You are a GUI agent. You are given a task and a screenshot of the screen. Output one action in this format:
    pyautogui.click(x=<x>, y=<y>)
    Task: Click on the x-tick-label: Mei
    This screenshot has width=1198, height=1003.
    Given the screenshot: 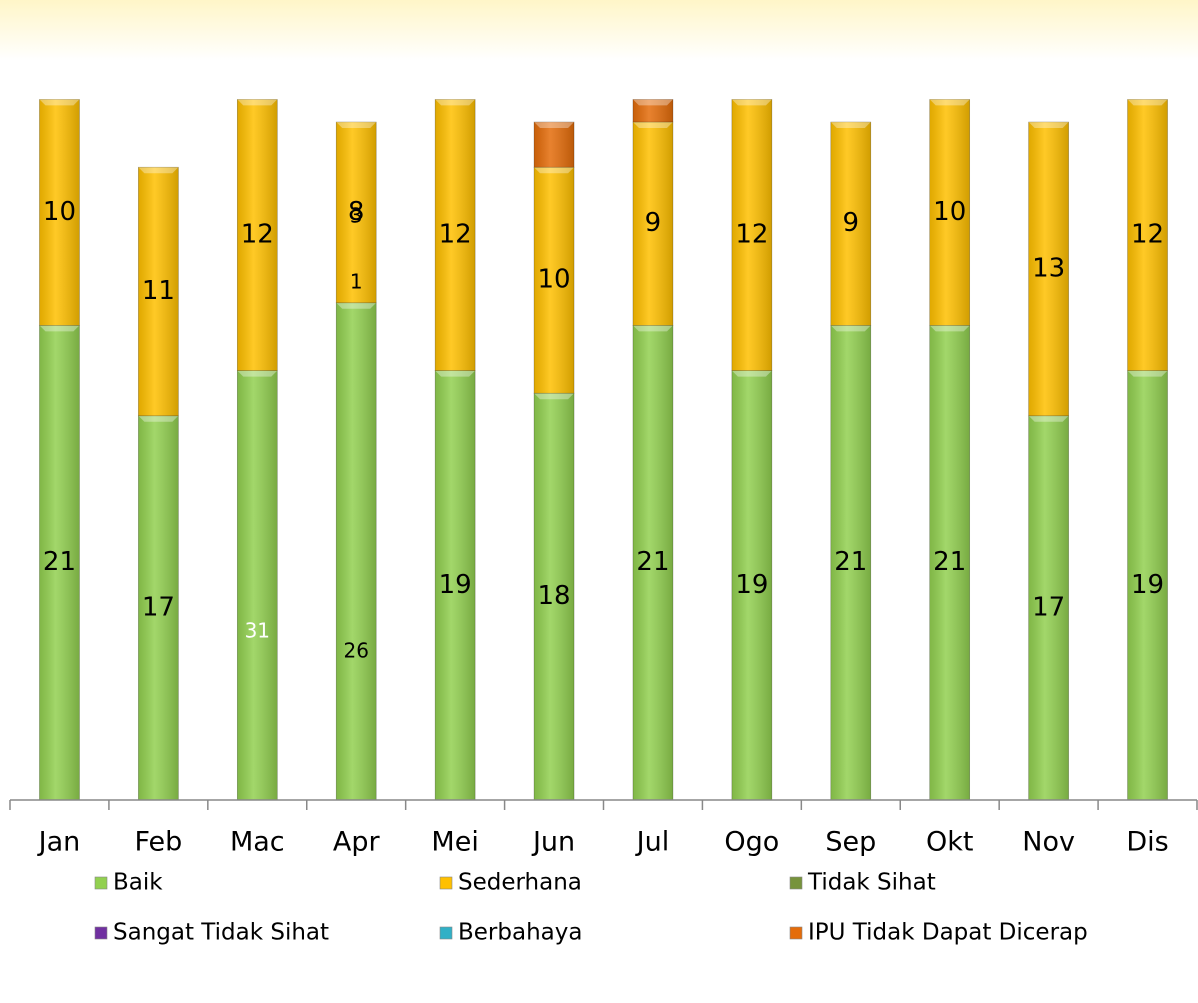 What is the action you would take?
    pyautogui.click(x=454, y=842)
    